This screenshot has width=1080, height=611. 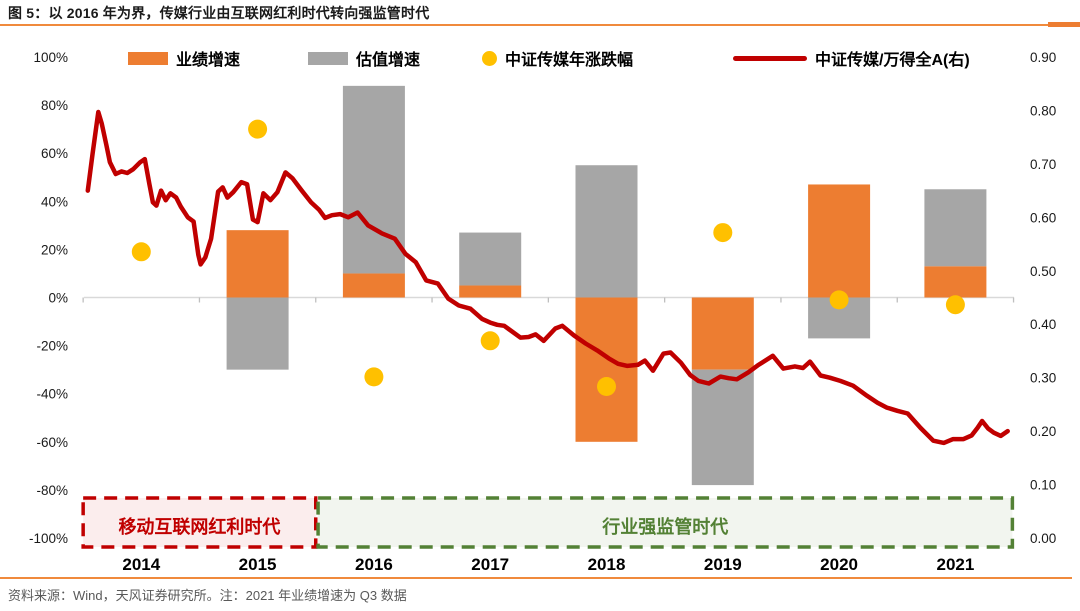 I want to click on title-divider-line, so click(x=540, y=25).